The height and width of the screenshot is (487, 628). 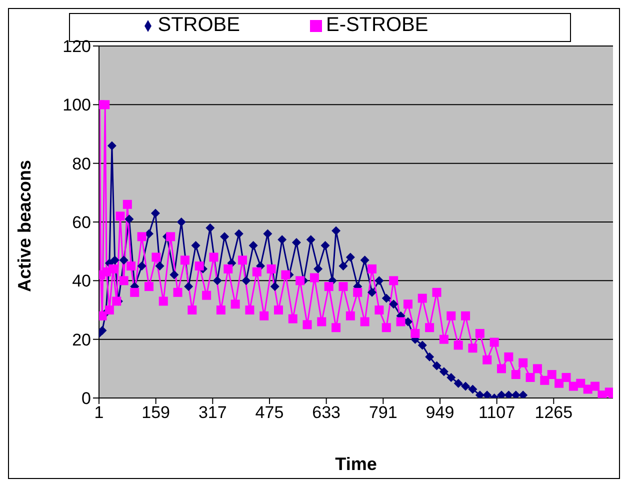 What do you see at coordinates (326, 412) in the screenshot?
I see `x-tick-label: 633` at bounding box center [326, 412].